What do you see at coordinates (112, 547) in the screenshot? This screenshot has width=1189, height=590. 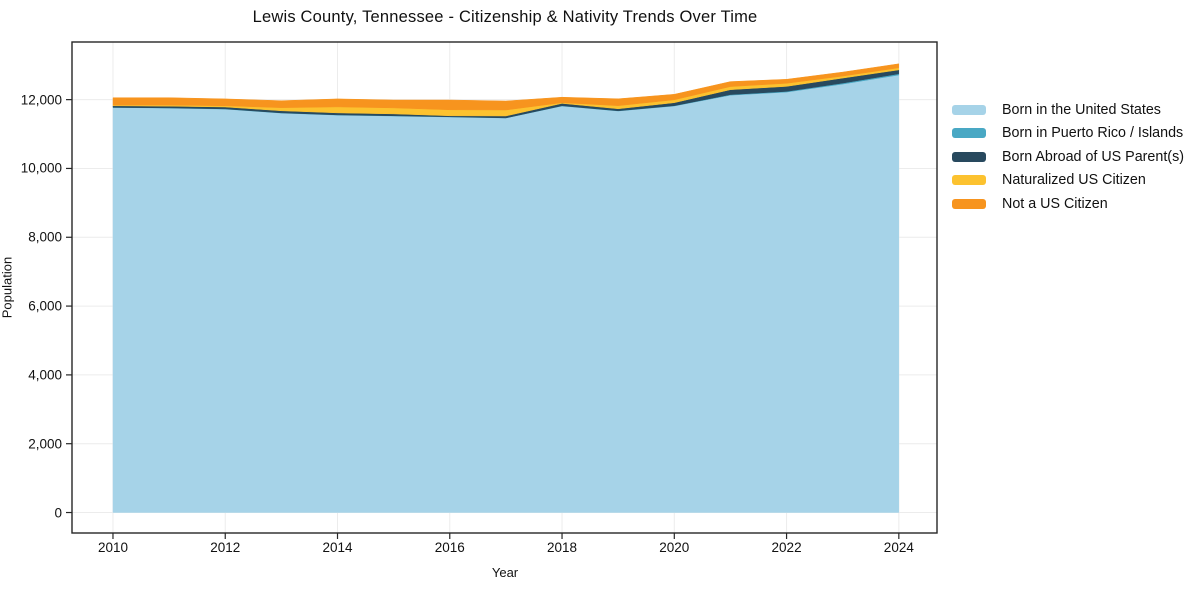 I see `x-tick-label: 2010` at bounding box center [112, 547].